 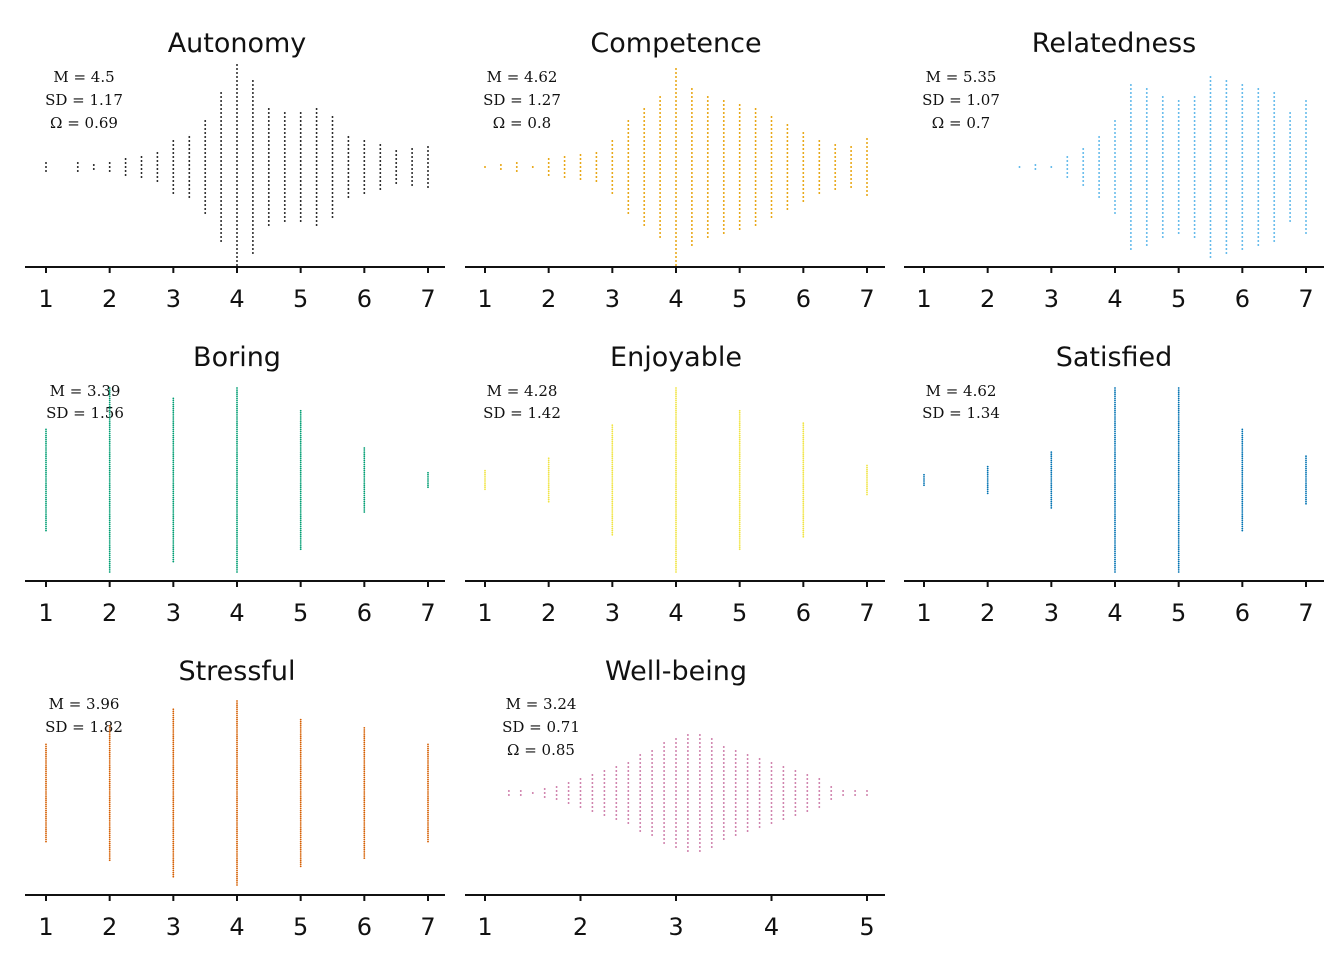 What do you see at coordinates (84, 704) in the screenshot?
I see `stat-mean: M = 3.96` at bounding box center [84, 704].